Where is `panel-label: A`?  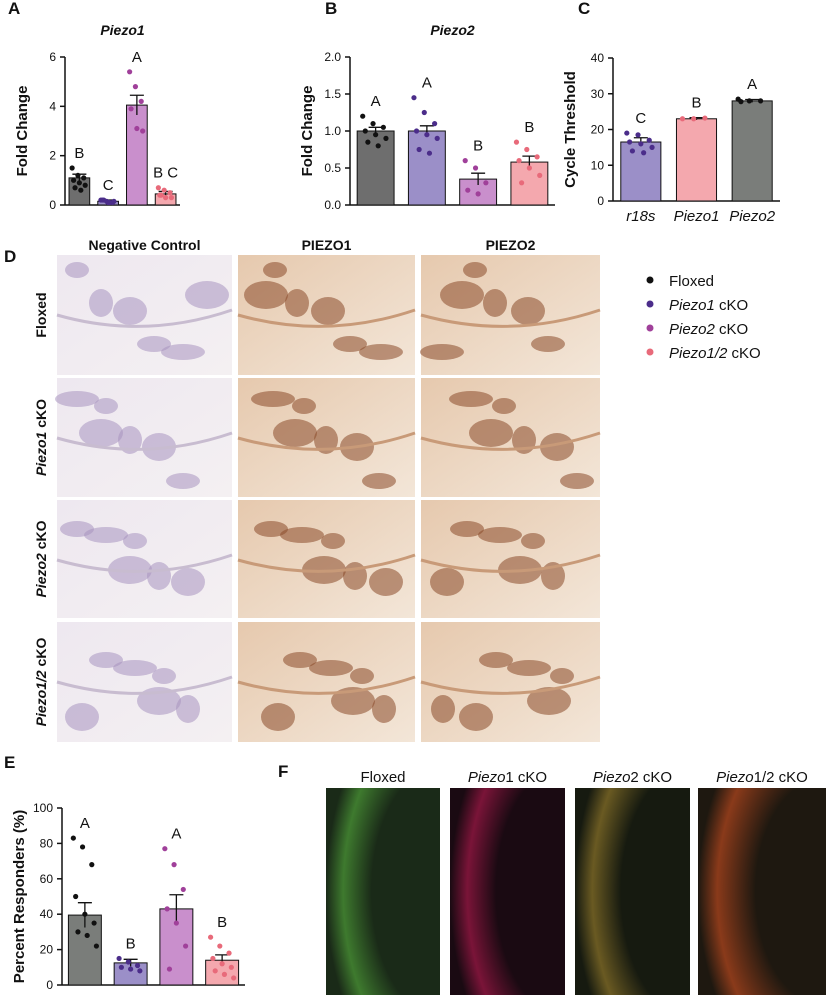 panel-label: A is located at coordinates (14, 9).